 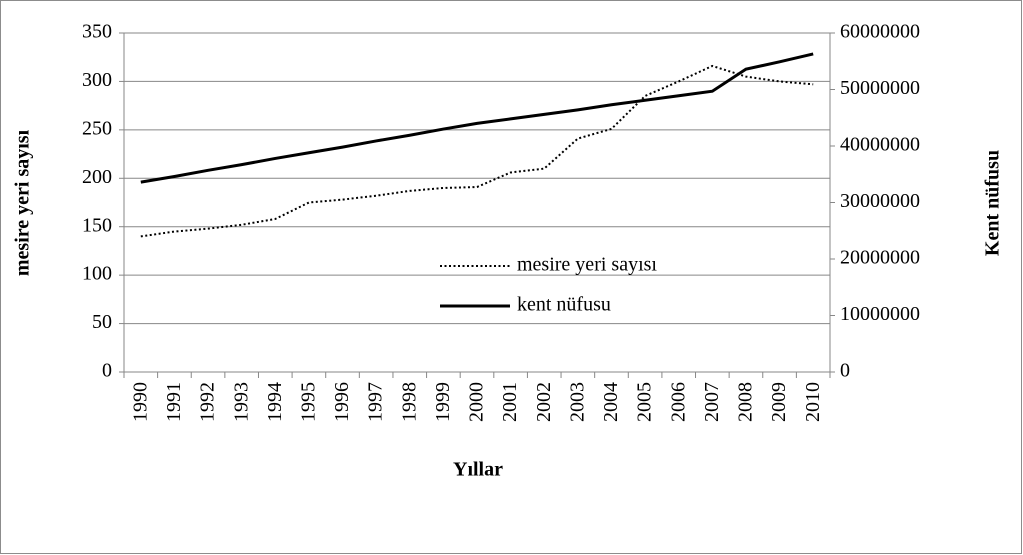 I want to click on x-tick-label: 1994, so click(x=275, y=402).